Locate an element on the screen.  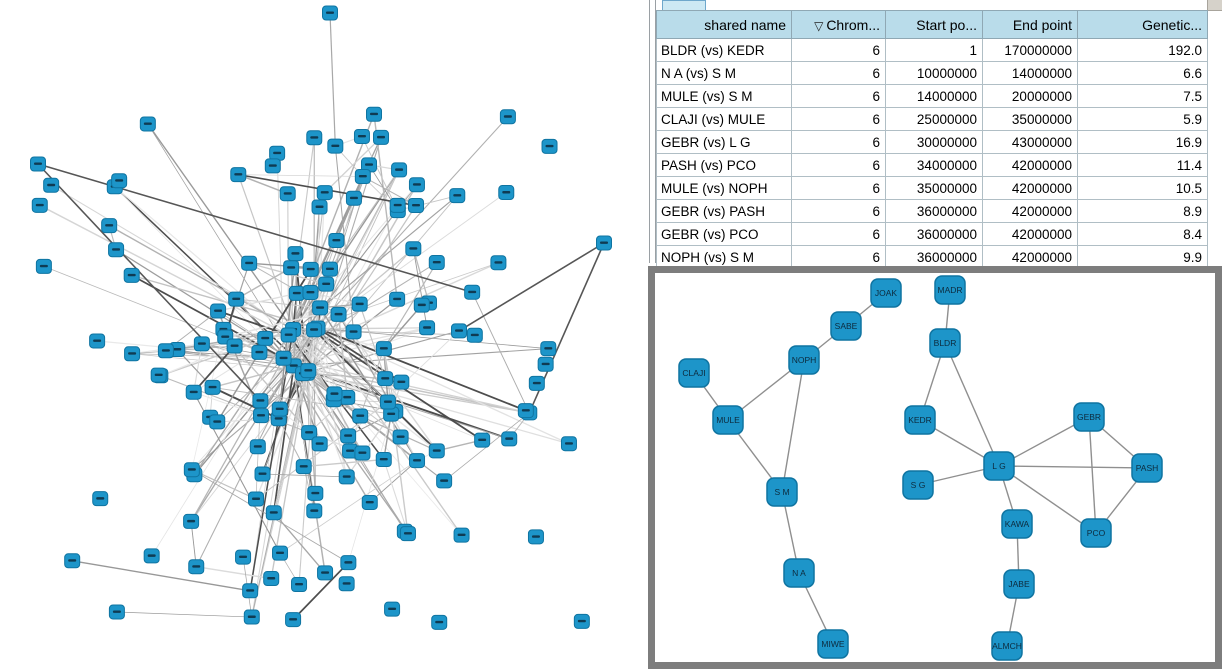
network-node-bldr: BLDR is located at coordinates (945, 343).